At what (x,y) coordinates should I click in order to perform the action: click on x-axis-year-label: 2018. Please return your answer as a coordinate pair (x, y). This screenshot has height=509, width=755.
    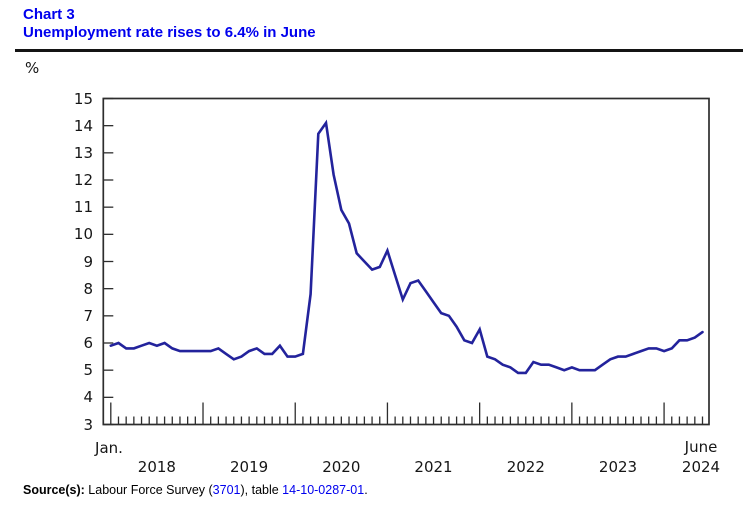
    Looking at the image, I should click on (156, 467).